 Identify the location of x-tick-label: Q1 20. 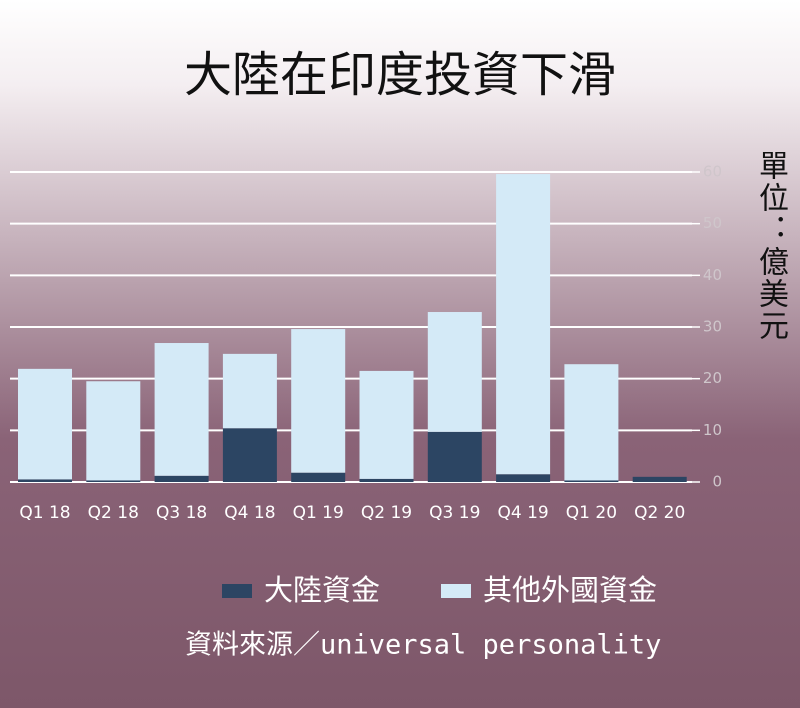
(591, 513).